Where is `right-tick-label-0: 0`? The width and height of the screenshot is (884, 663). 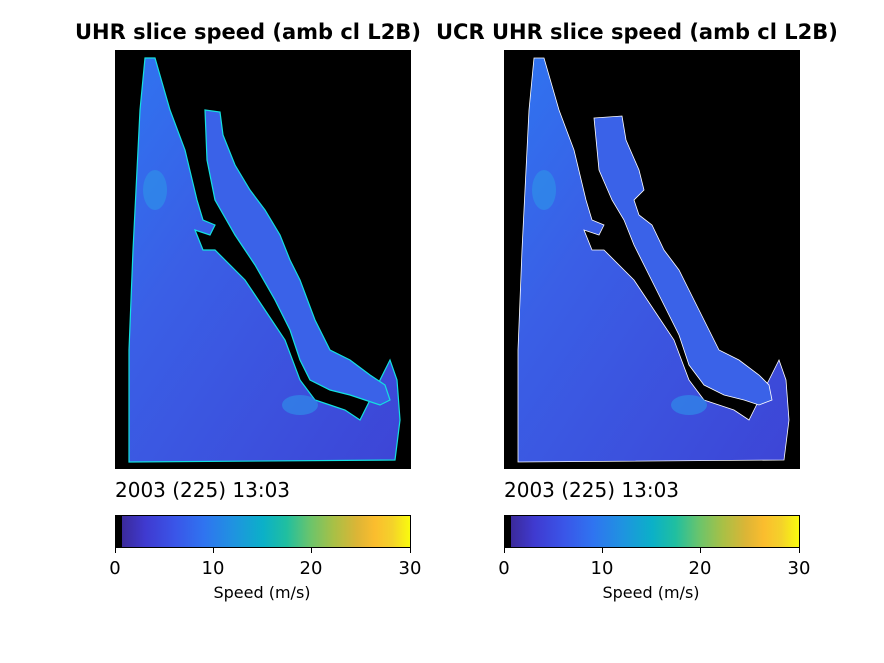
right-tick-label-0: 0 is located at coordinates (504, 568).